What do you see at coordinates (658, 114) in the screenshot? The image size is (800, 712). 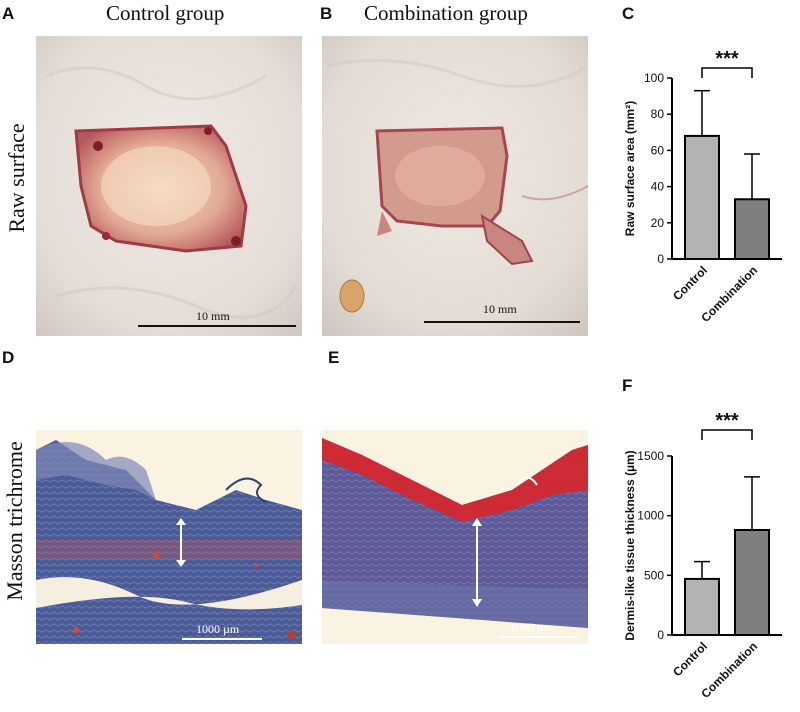 I see `chart-c-y-tick-label: 80` at bounding box center [658, 114].